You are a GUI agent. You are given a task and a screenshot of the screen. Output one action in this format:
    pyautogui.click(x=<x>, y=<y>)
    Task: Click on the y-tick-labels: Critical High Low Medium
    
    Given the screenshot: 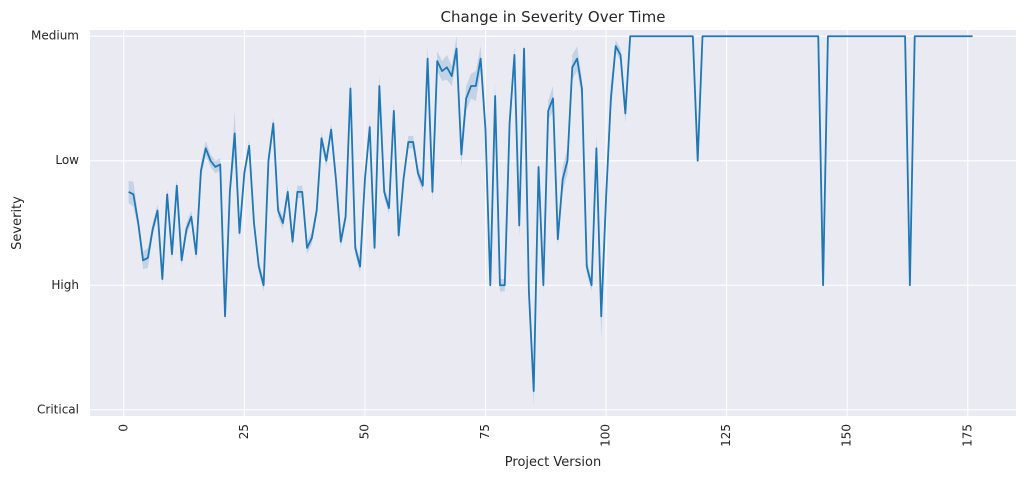 What is the action you would take?
    pyautogui.click(x=55, y=223)
    